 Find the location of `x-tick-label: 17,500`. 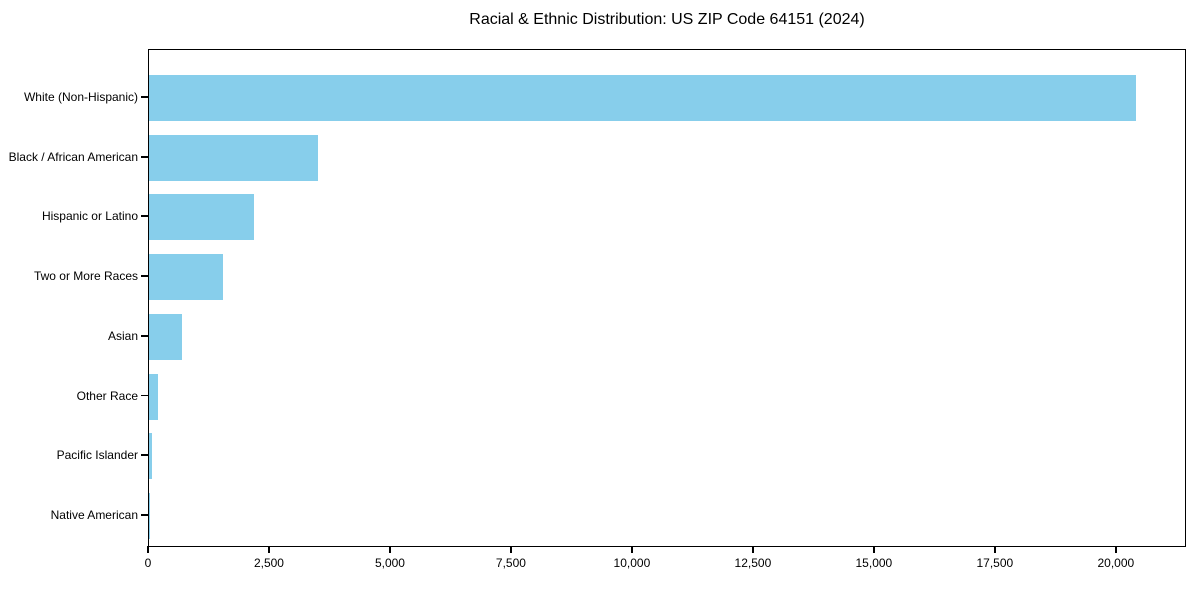

x-tick-label: 17,500 is located at coordinates (995, 563).